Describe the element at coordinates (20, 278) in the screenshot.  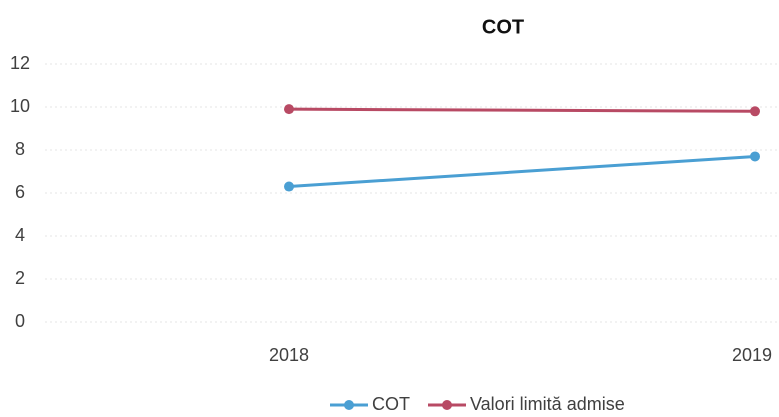
I see `y-tick-label: 2` at that location.